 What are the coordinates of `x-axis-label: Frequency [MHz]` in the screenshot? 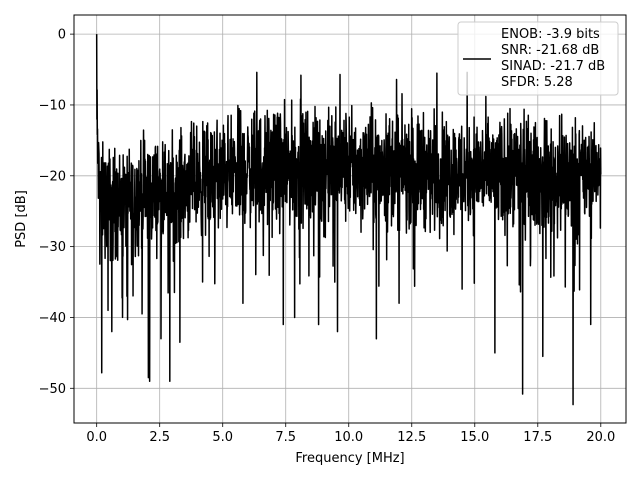 It's located at (349, 458).